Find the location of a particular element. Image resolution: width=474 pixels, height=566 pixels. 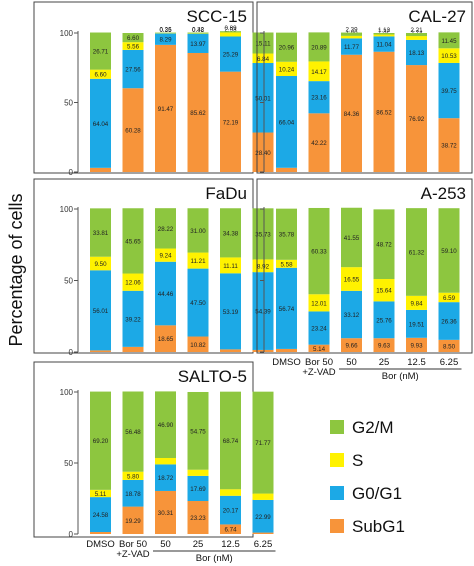

data-label: 26.36 is located at coordinates (449, 321).